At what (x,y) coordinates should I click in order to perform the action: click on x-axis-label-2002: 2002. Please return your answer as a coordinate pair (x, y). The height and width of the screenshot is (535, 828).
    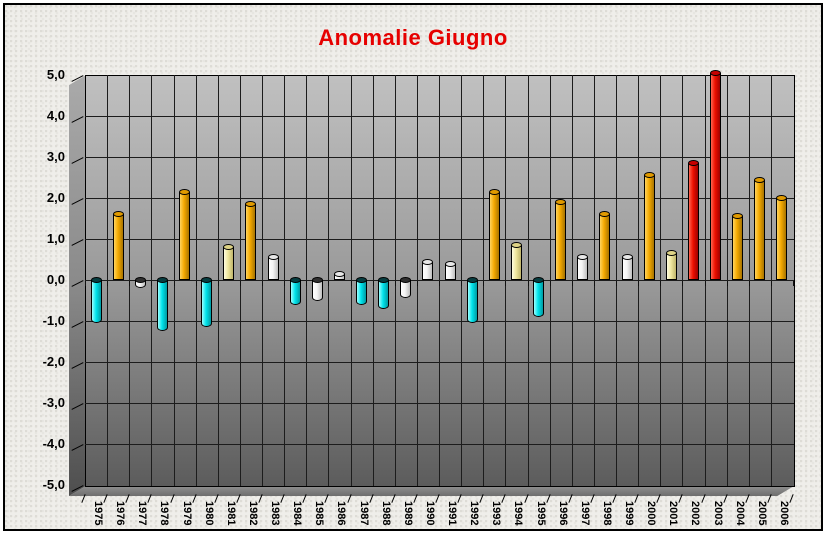
    Looking at the image, I should click on (695, 513).